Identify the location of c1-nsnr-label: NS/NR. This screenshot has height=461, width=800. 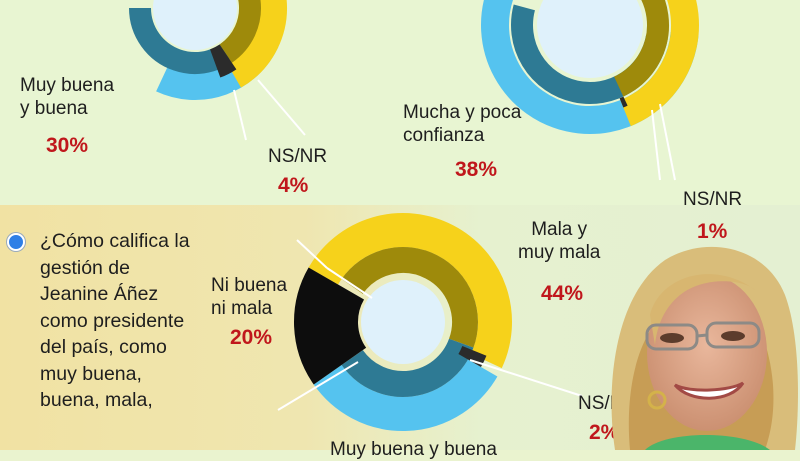
(298, 156).